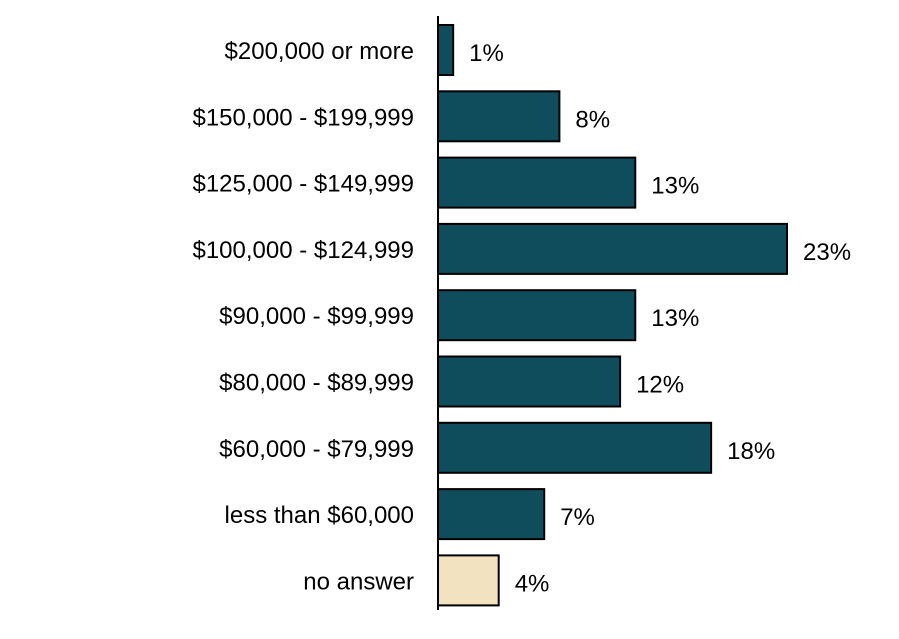 The width and height of the screenshot is (899, 639). Describe the element at coordinates (316, 316) in the screenshot. I see `category-label: $90,000 - $99,999` at that location.